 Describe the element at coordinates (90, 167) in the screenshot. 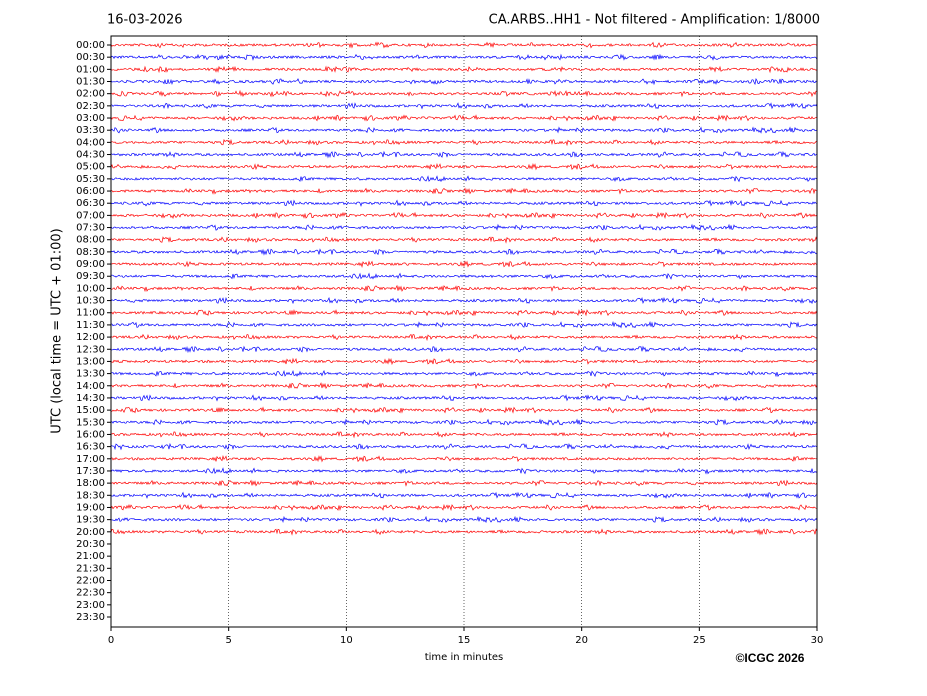

I see `y-tick-label: 05:00` at that location.